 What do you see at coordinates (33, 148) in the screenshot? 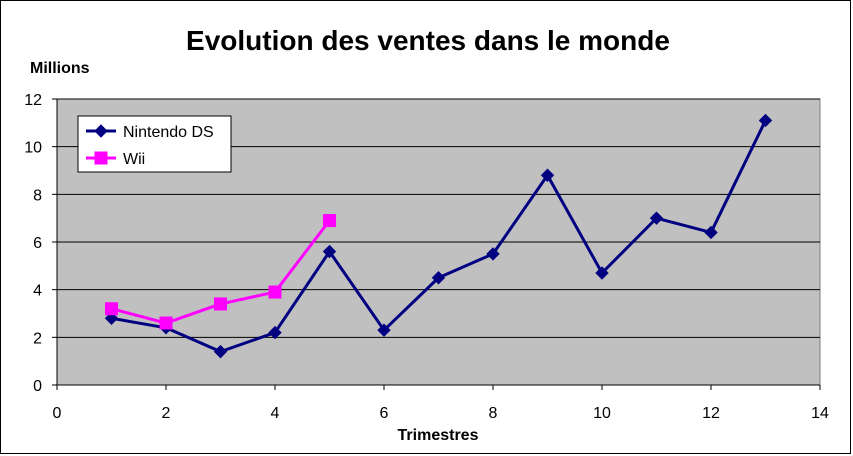
I see `y-tick-label: 10` at bounding box center [33, 148].